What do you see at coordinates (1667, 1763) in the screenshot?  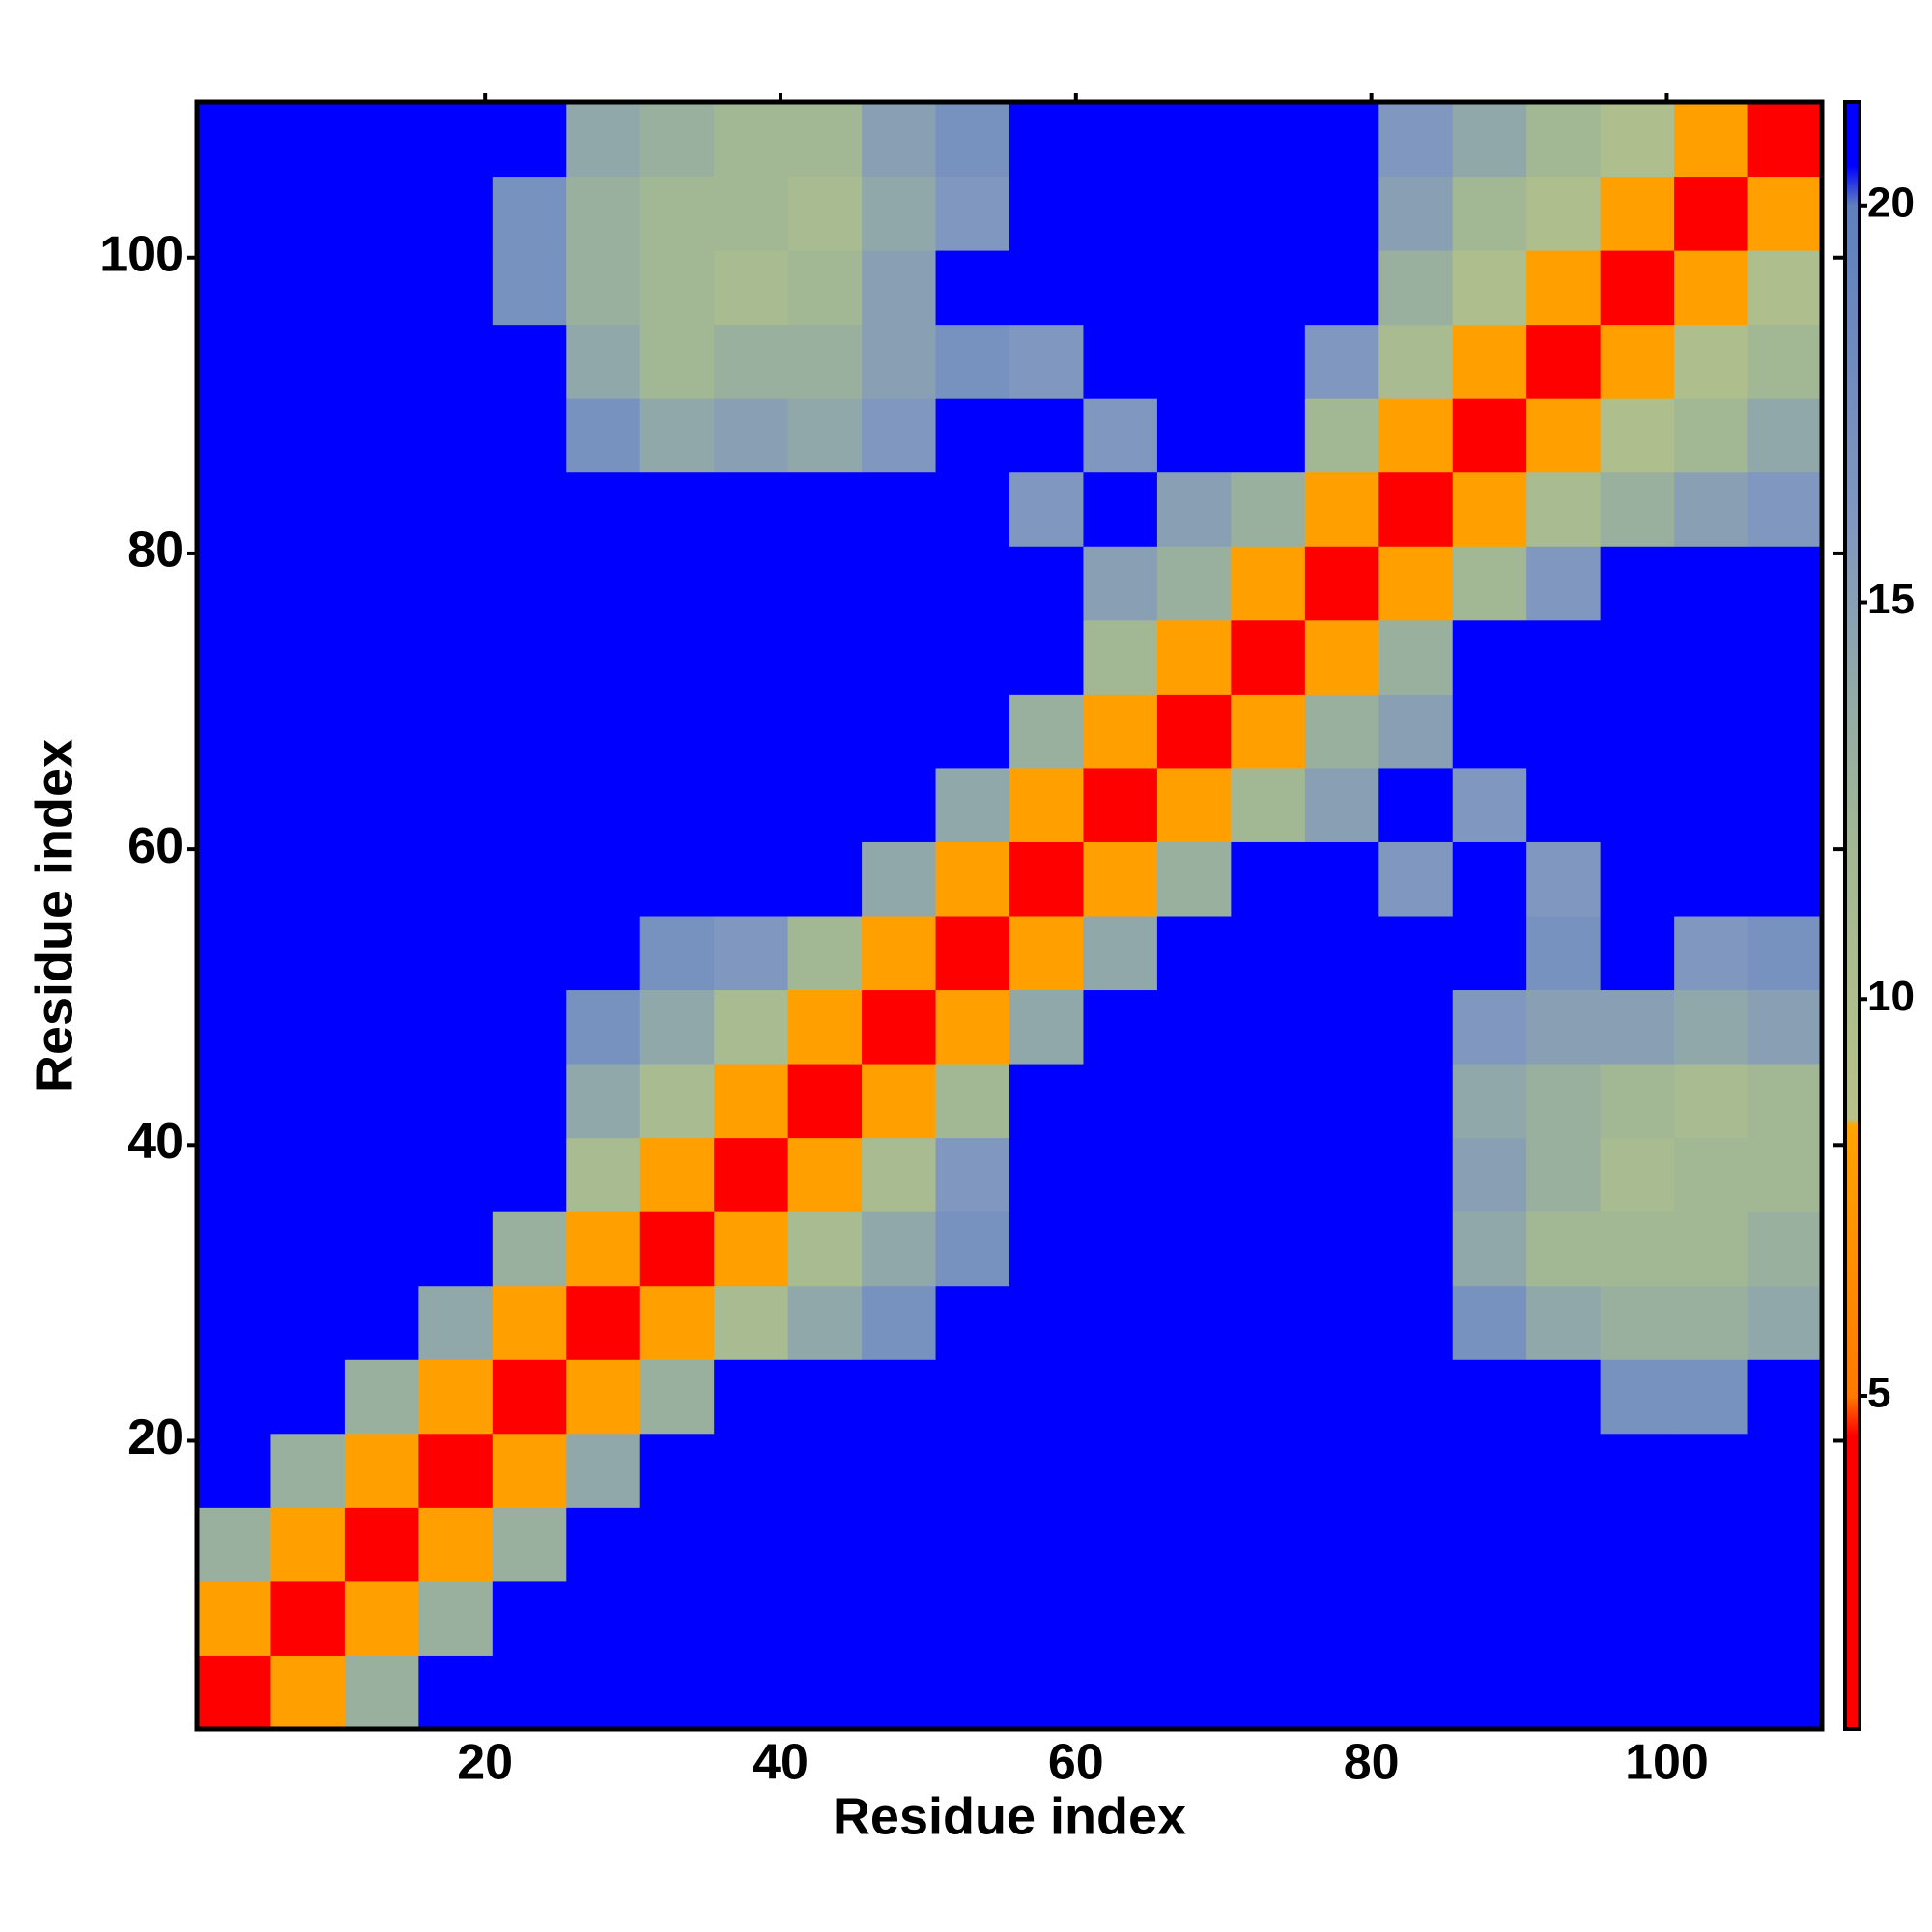 I see `x-tick-label: 100` at bounding box center [1667, 1763].